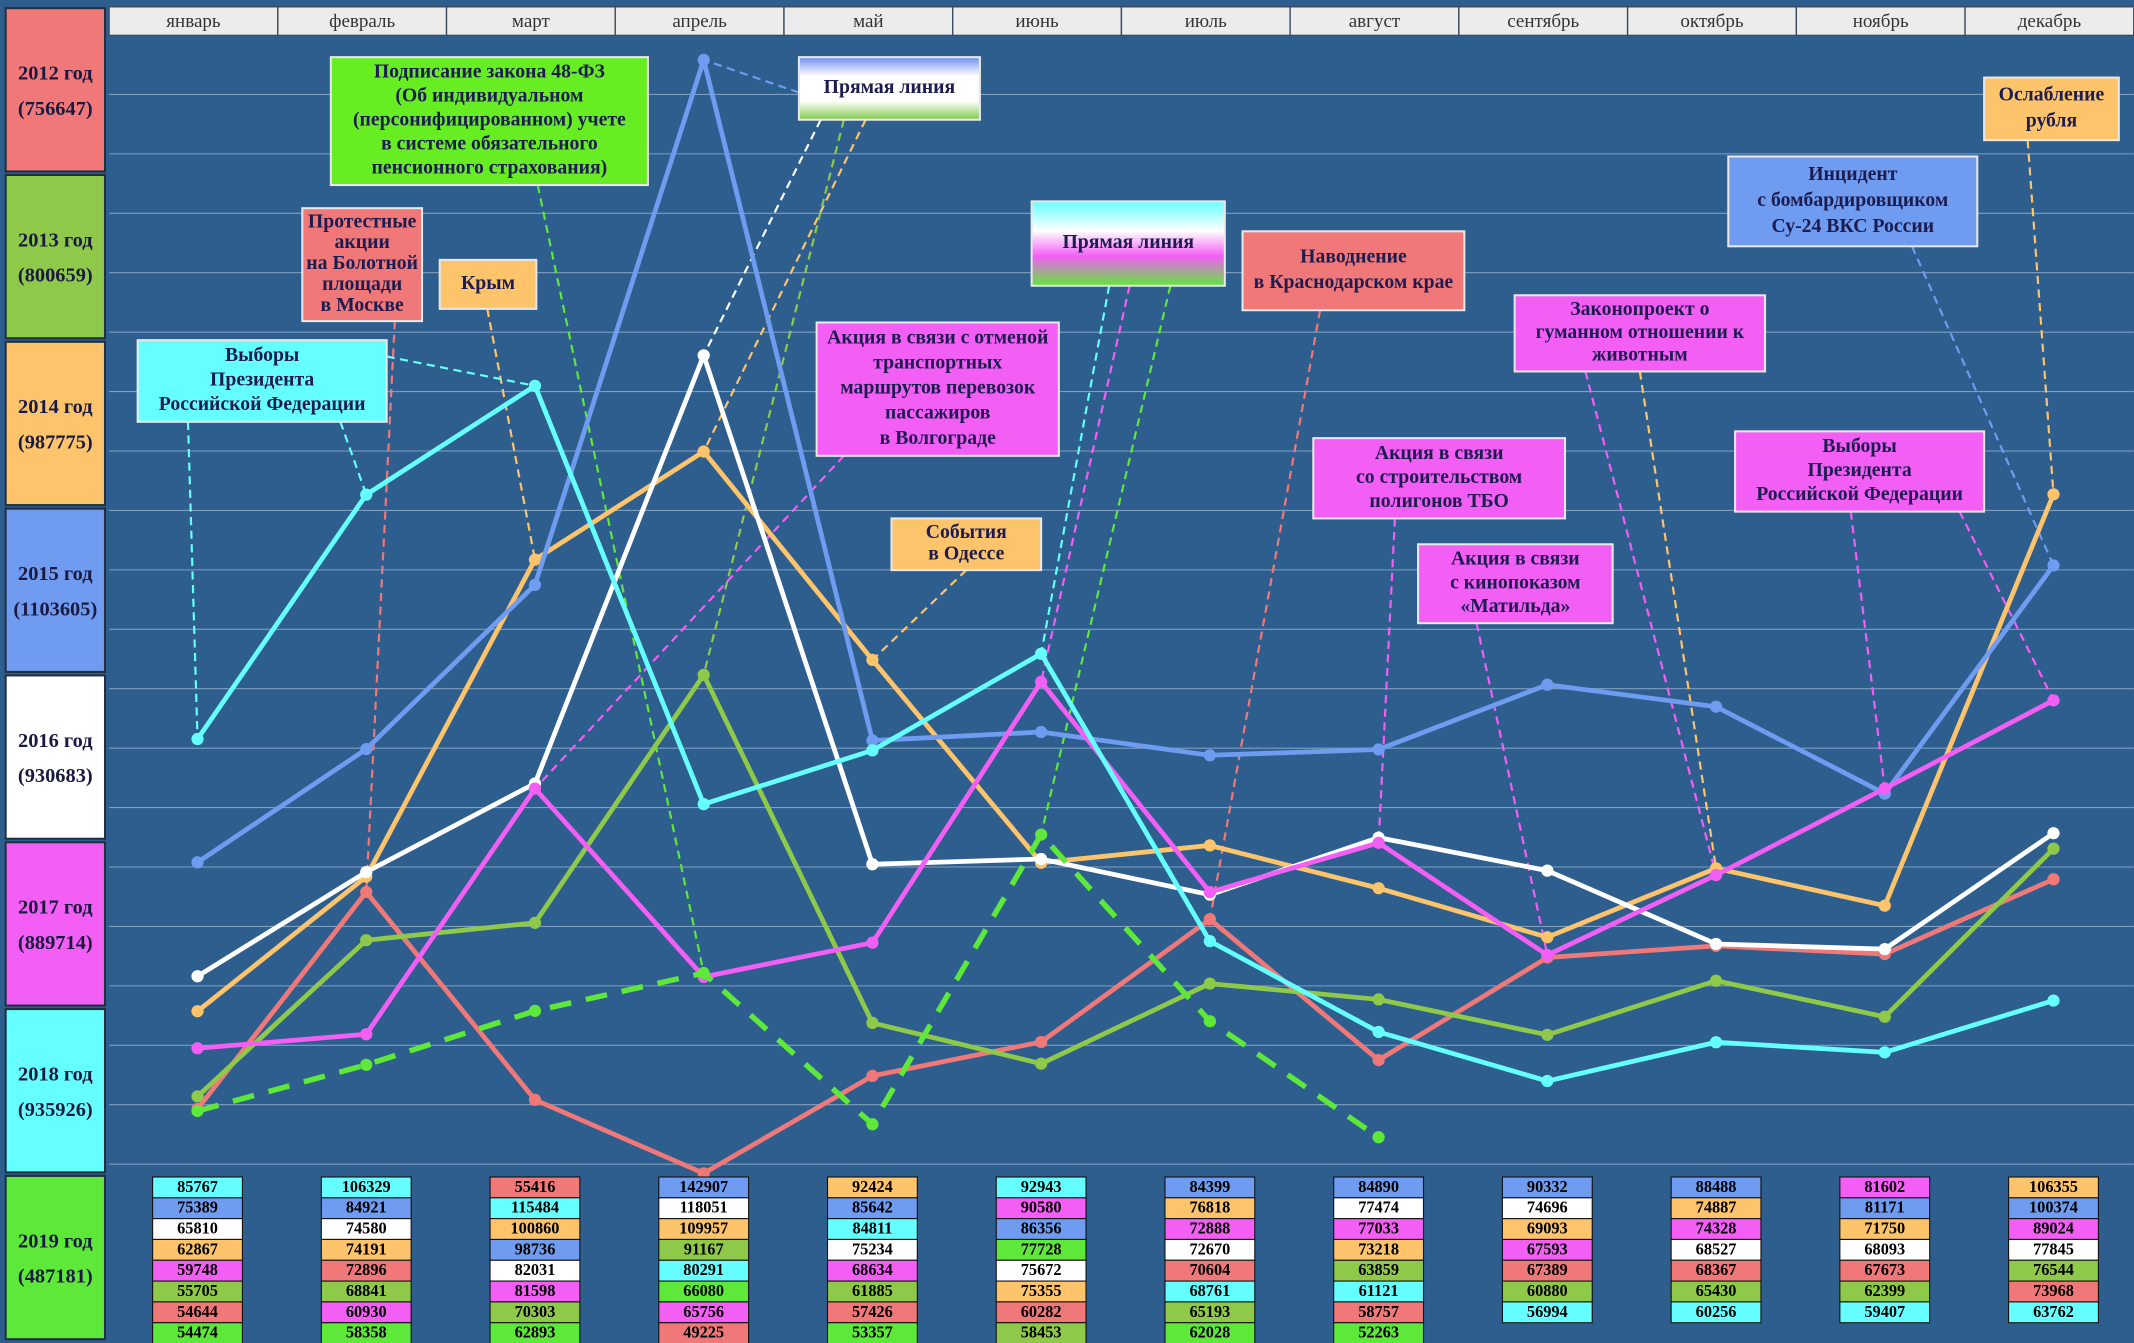 This screenshot has height=1343, width=2134. What do you see at coordinates (890, 87) in the screenshot?
I see `annotation-text: Прямая линия` at bounding box center [890, 87].